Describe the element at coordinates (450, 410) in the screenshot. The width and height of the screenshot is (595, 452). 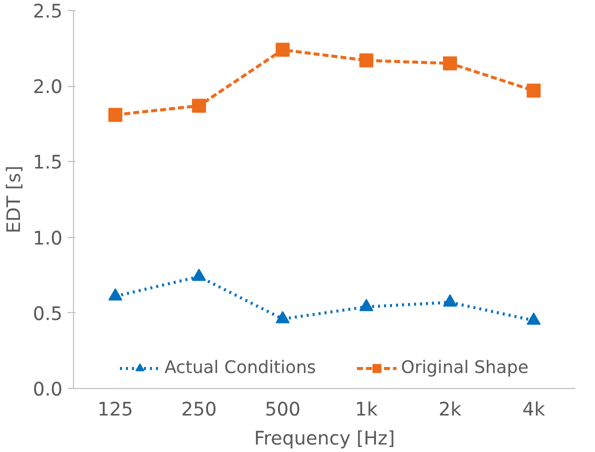
I see `x-tick-label: 2k` at that location.